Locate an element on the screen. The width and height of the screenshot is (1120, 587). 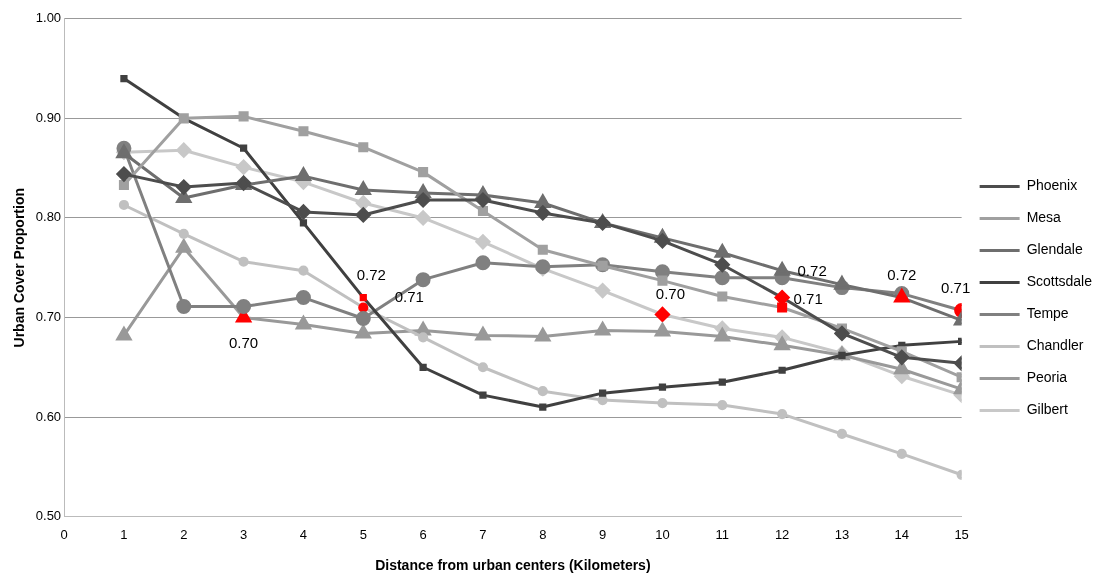
legend-label: Tempe is located at coordinates (1047, 313).